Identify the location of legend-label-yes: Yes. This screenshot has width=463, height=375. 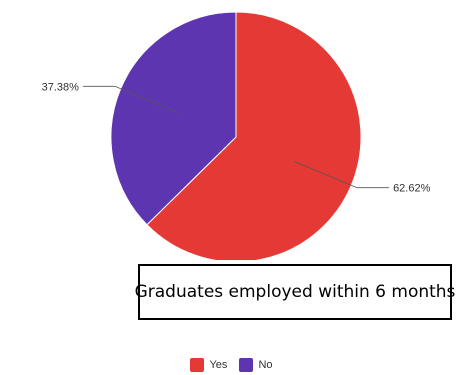
(218, 365).